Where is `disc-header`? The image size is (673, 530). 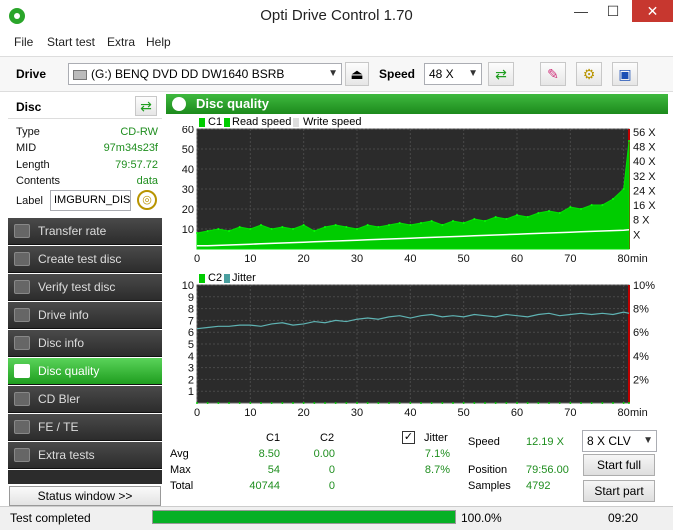 disc-header is located at coordinates (85, 107).